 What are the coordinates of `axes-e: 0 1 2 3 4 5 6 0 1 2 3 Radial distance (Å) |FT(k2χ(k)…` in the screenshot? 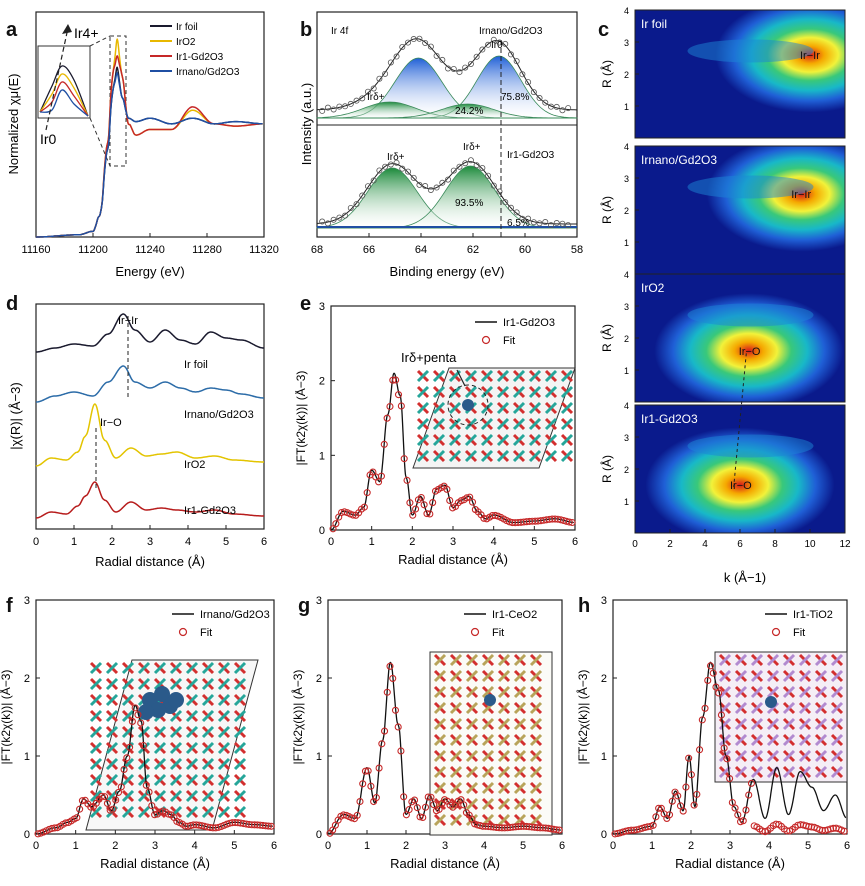 It's located at (436, 434).